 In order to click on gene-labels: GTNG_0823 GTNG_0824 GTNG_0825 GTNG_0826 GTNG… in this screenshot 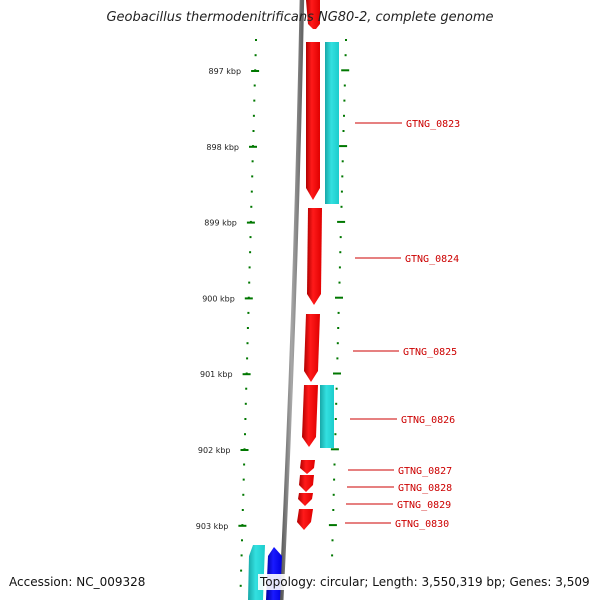, I will do `click(402, 324)`.